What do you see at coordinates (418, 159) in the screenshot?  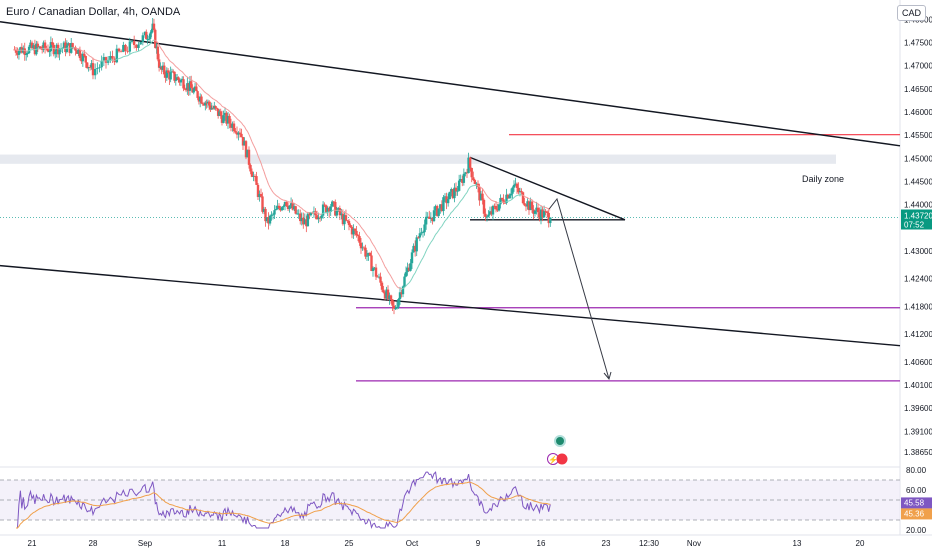 I see `daily-zone` at bounding box center [418, 159].